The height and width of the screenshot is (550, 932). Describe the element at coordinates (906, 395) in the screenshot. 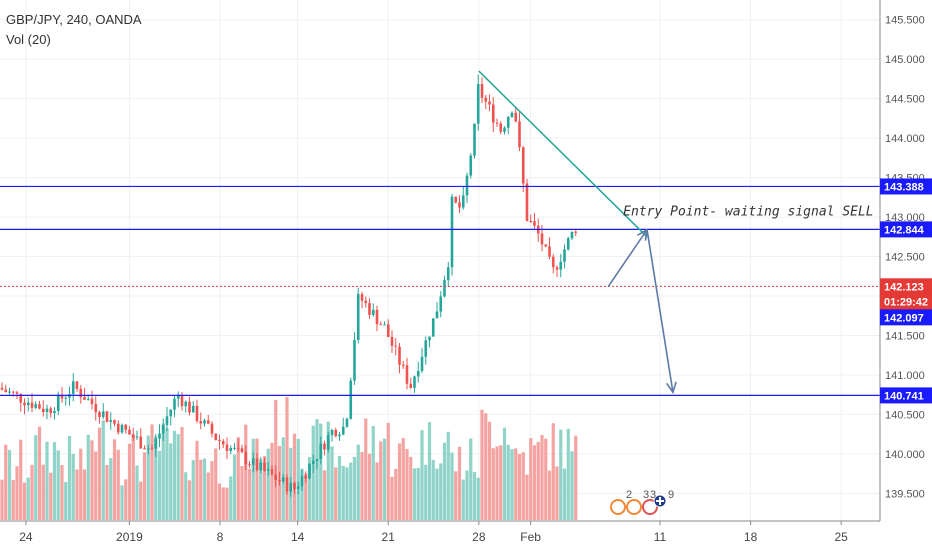

I see `level-price-tag: 140.741` at that location.